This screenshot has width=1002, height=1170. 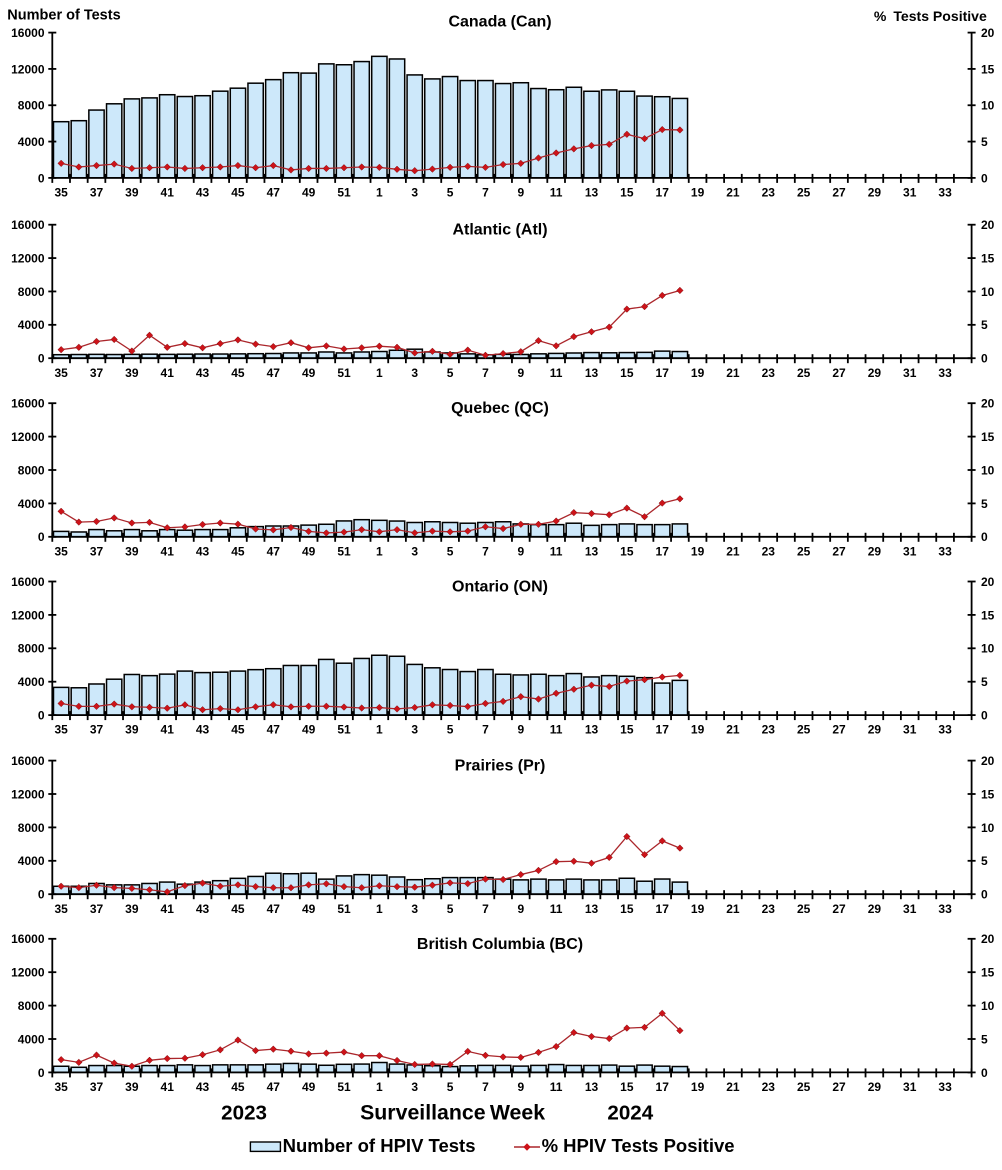 I want to click on svg-text: Number of HPIV Tests, so click(x=379, y=1145).